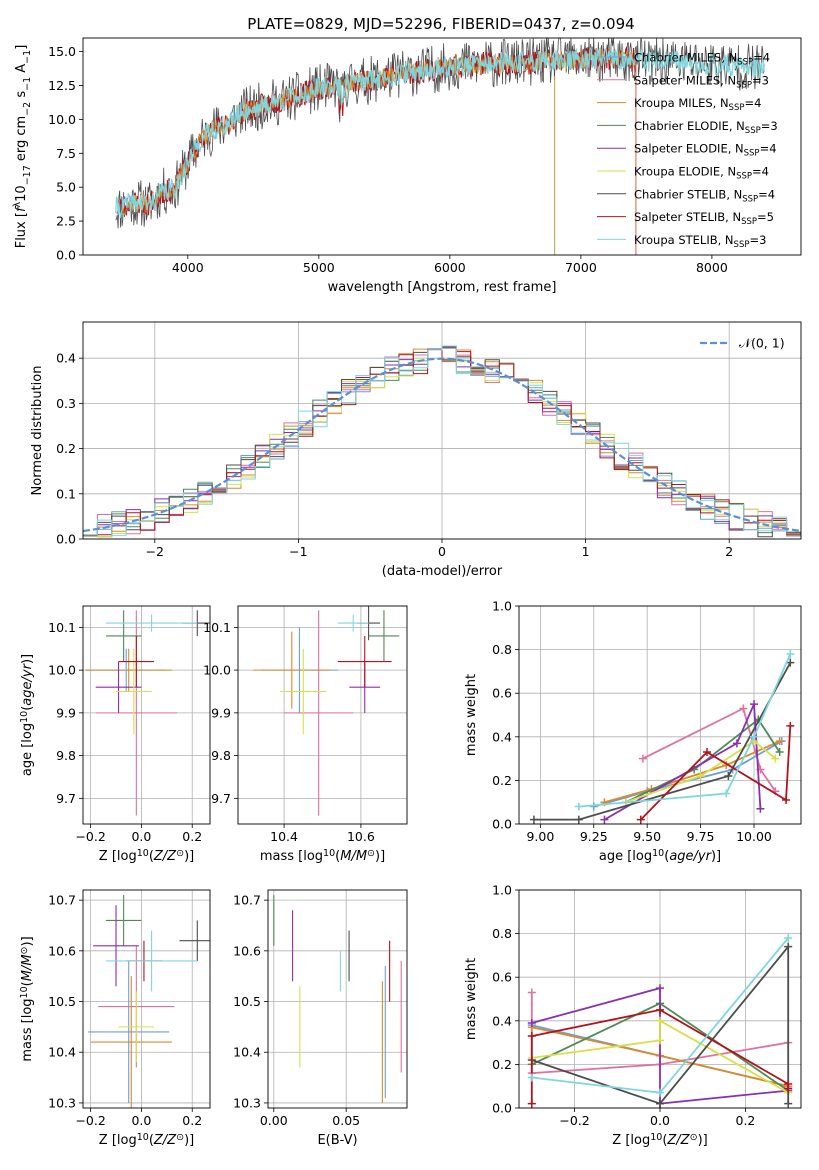 The width and height of the screenshot is (819, 1170). I want to click on x-tick-label: 9.00, so click(540, 836).